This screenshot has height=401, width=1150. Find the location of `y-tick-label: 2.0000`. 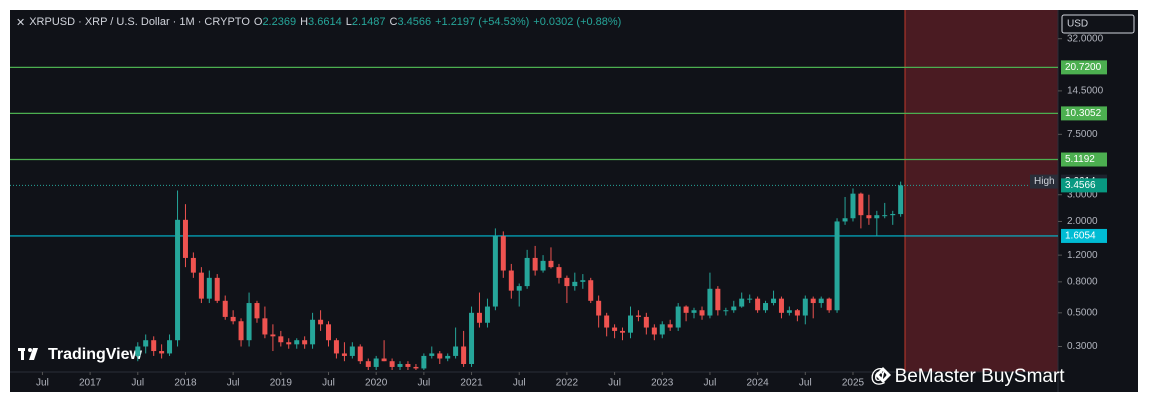

y-tick-label: 2.0000 is located at coordinates (1082, 221).